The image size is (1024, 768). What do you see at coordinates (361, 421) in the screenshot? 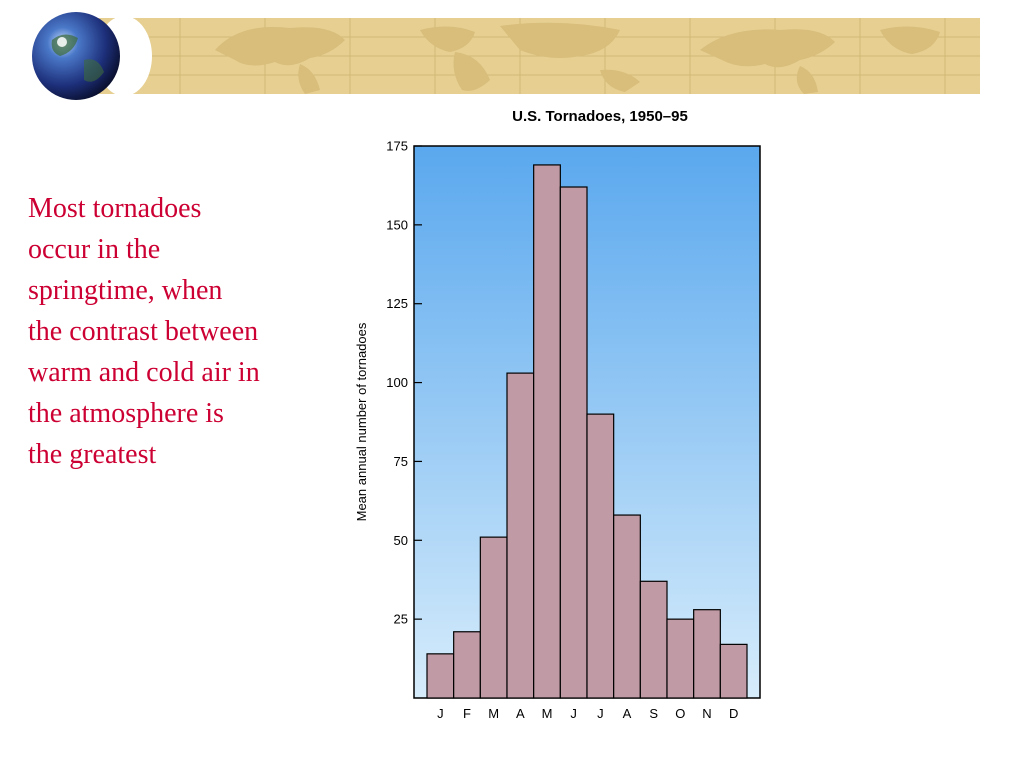
I see `y-axis-label: Mean annual number of tornadoes` at bounding box center [361, 421].